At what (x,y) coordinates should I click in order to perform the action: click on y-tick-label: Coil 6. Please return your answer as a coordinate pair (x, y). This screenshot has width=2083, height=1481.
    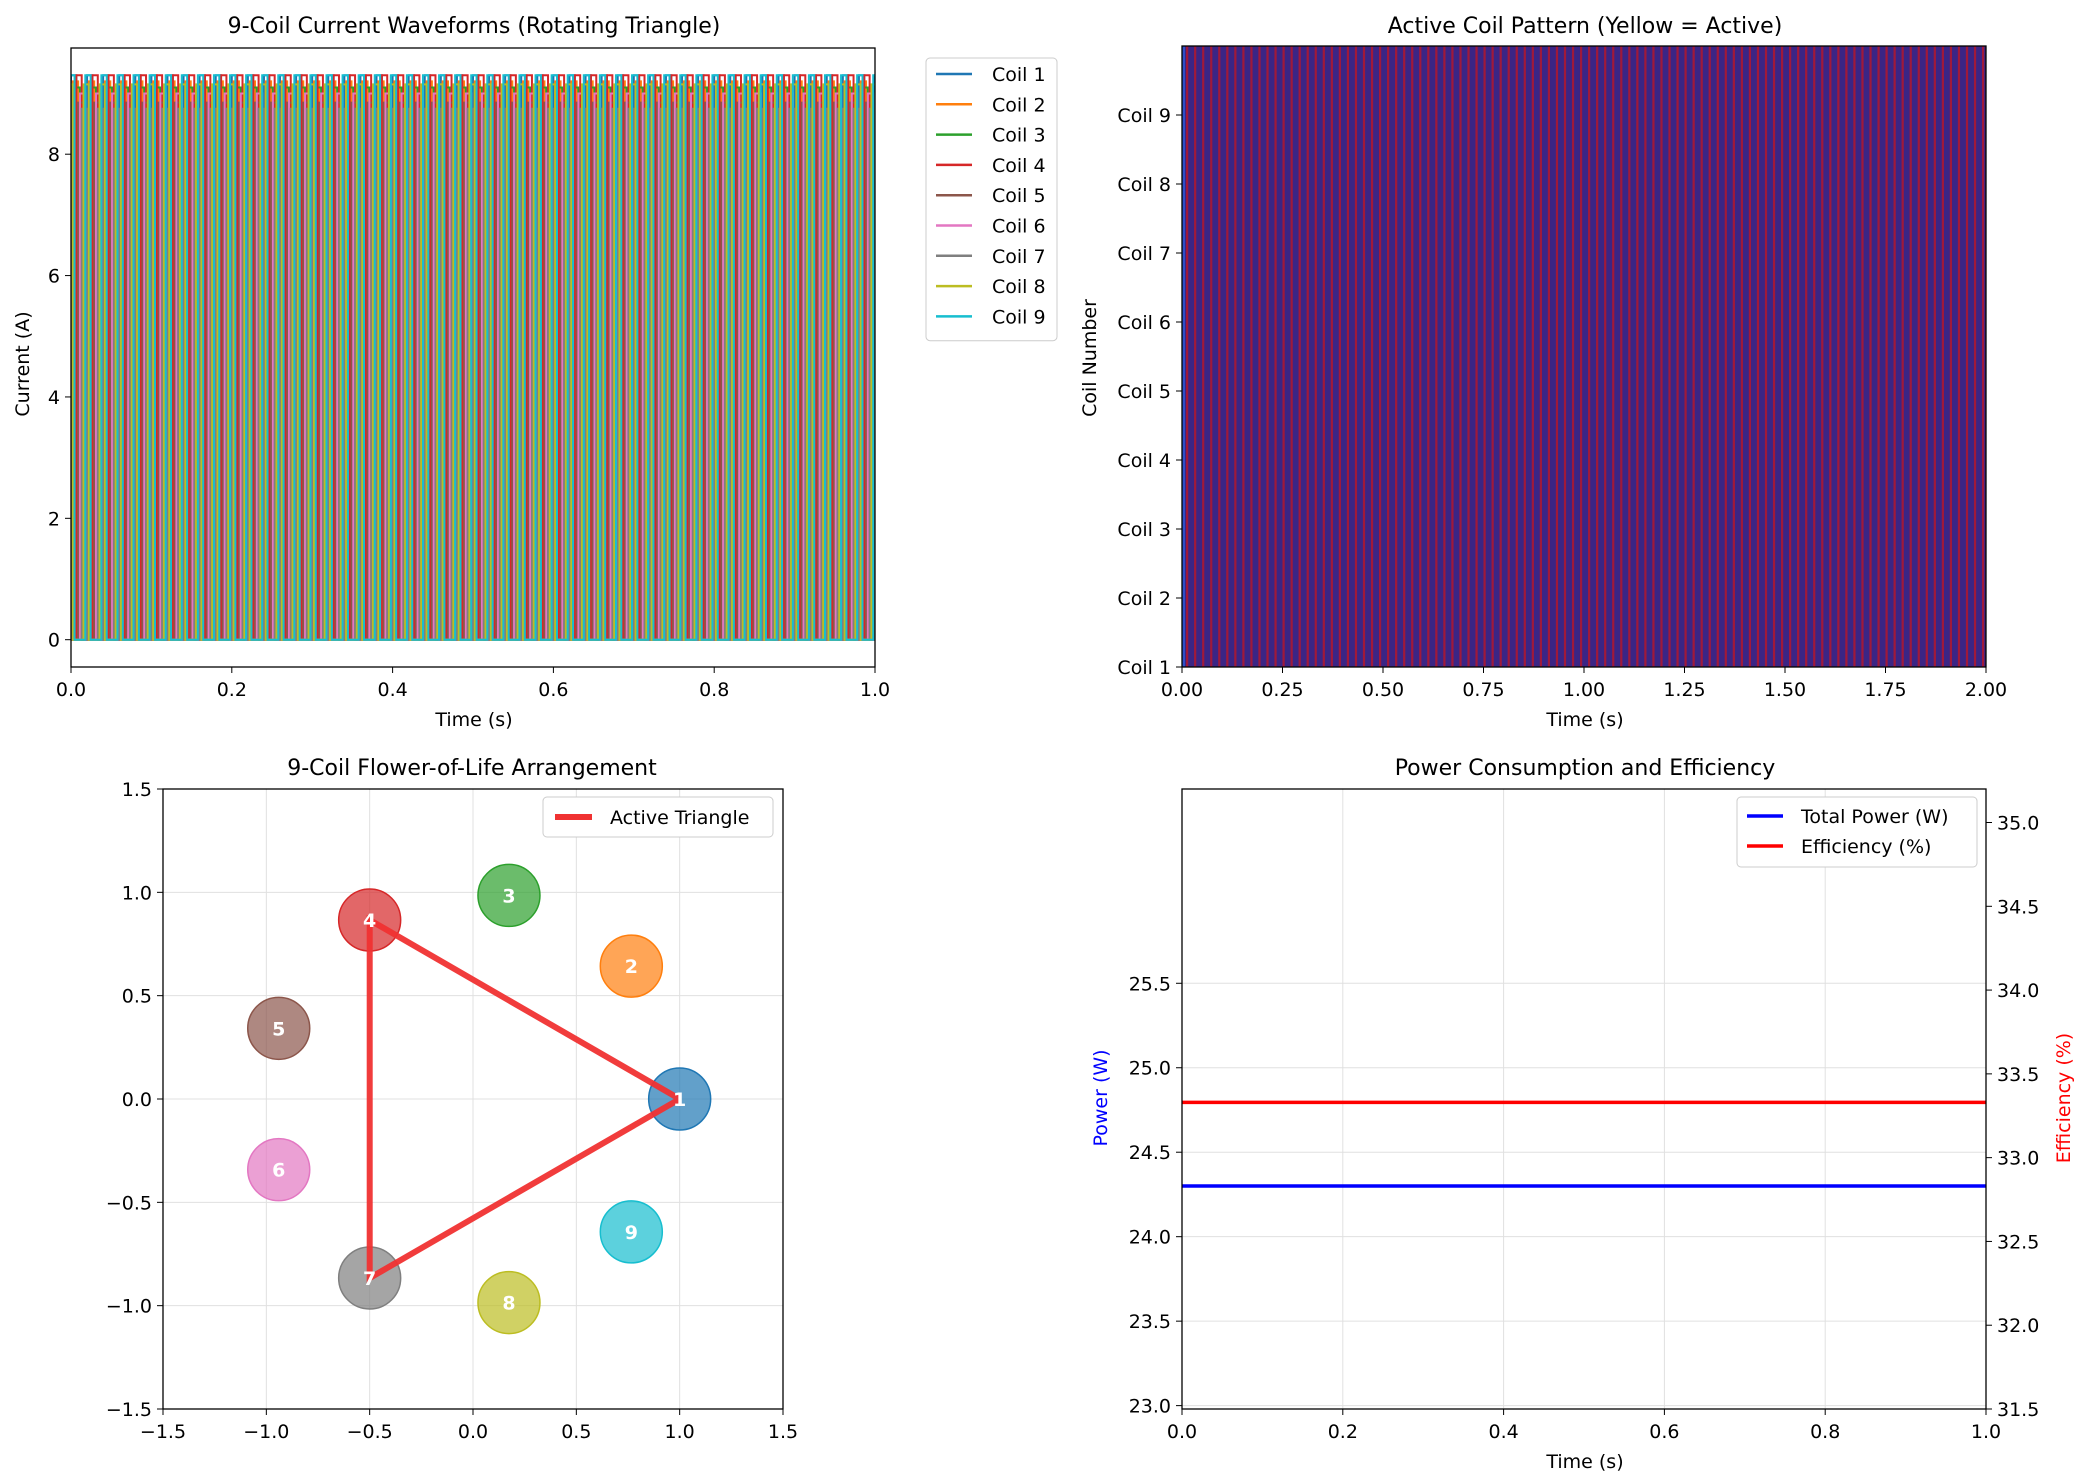
    Looking at the image, I should click on (1144, 323).